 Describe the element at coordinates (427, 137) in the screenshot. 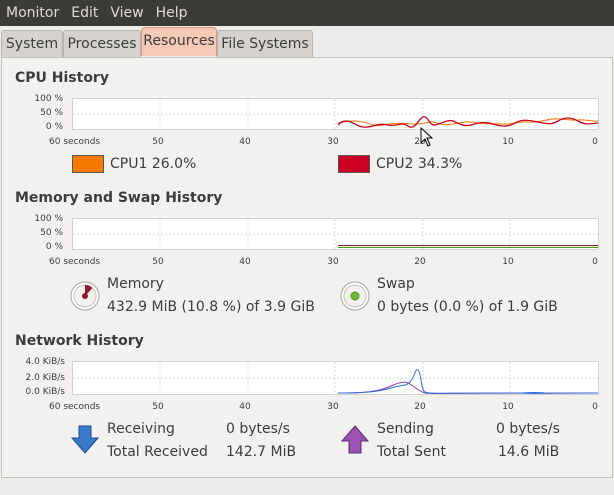

I see `mouse-cursor-icon` at that location.